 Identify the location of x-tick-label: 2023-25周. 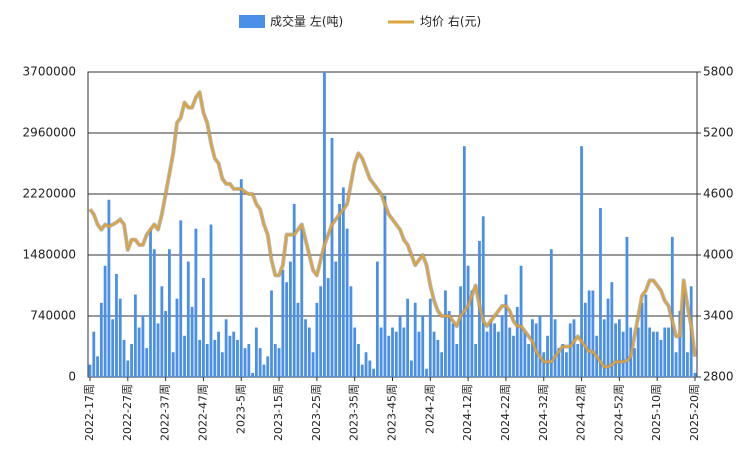
(316, 412).